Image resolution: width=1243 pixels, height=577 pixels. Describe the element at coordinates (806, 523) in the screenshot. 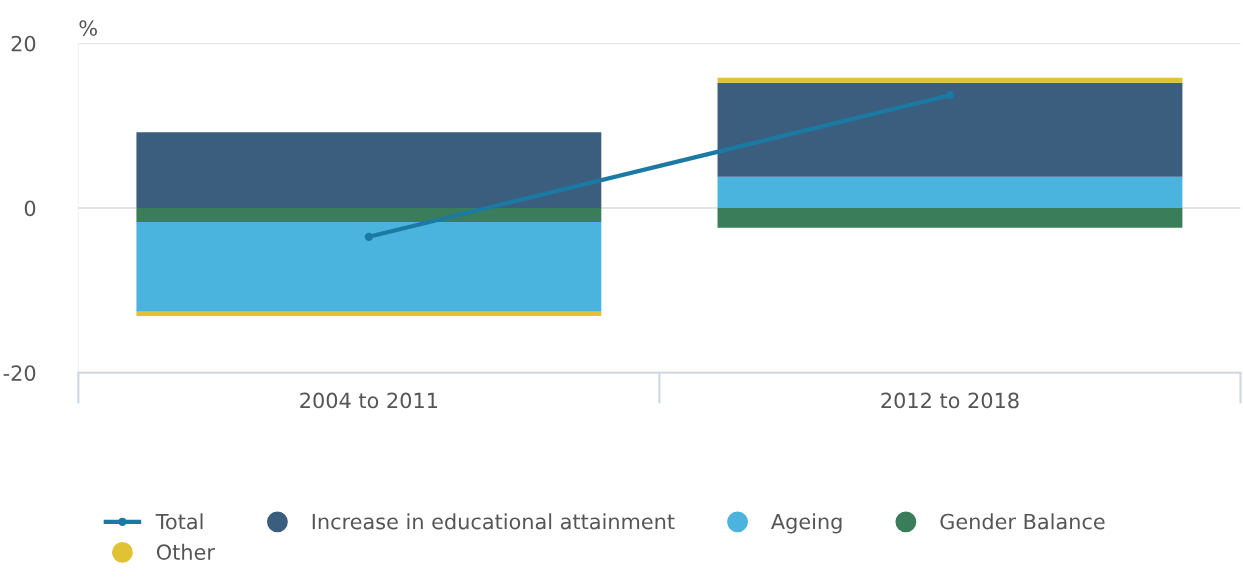

I see `legend-label: Ageing` at that location.